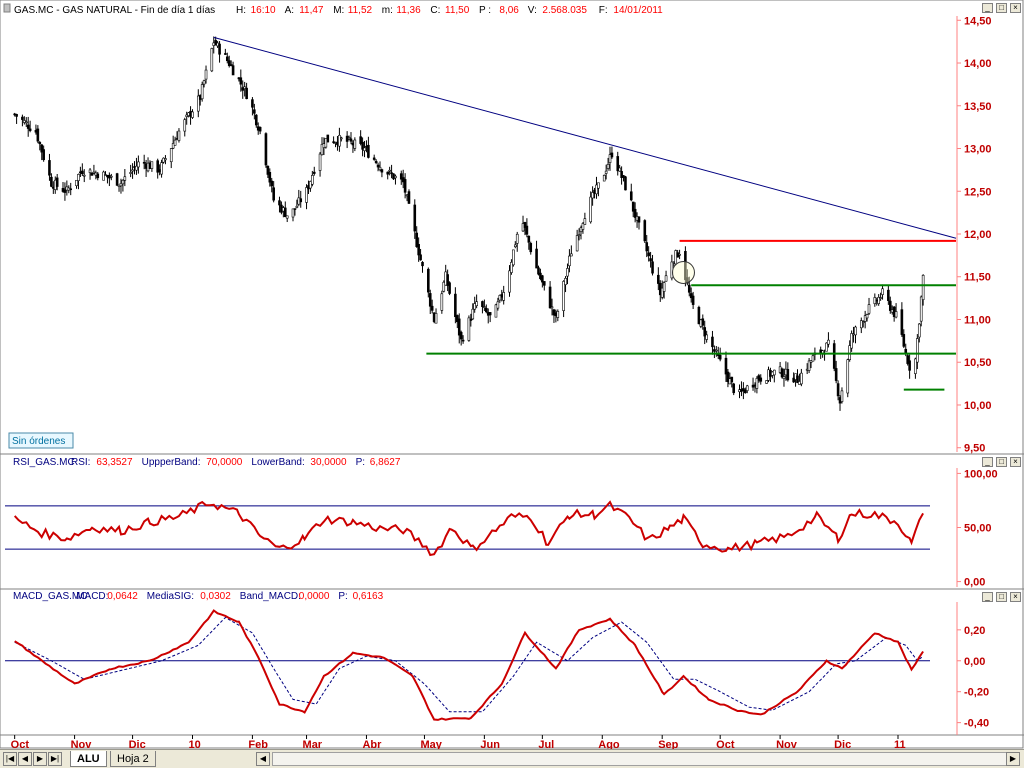 The width and height of the screenshot is (1024, 768). Describe the element at coordinates (1015, 597) in the screenshot. I see `close-macd-panel-button: ×` at that location.